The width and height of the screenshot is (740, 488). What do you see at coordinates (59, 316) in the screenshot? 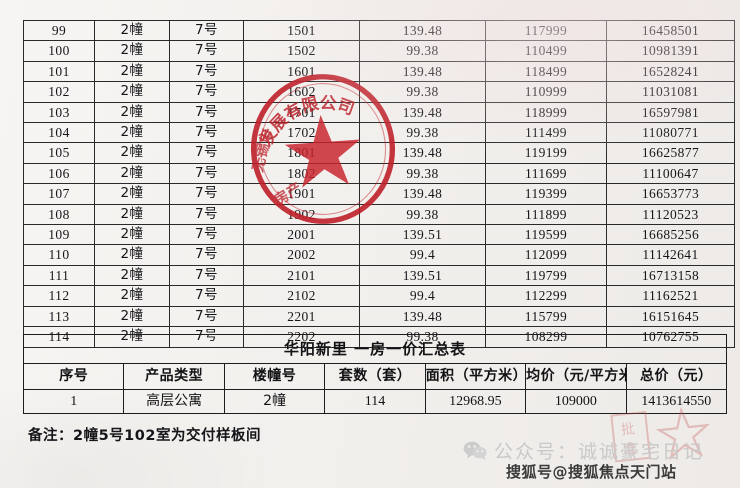
I see `unit-cell-seq: 113` at bounding box center [59, 316].